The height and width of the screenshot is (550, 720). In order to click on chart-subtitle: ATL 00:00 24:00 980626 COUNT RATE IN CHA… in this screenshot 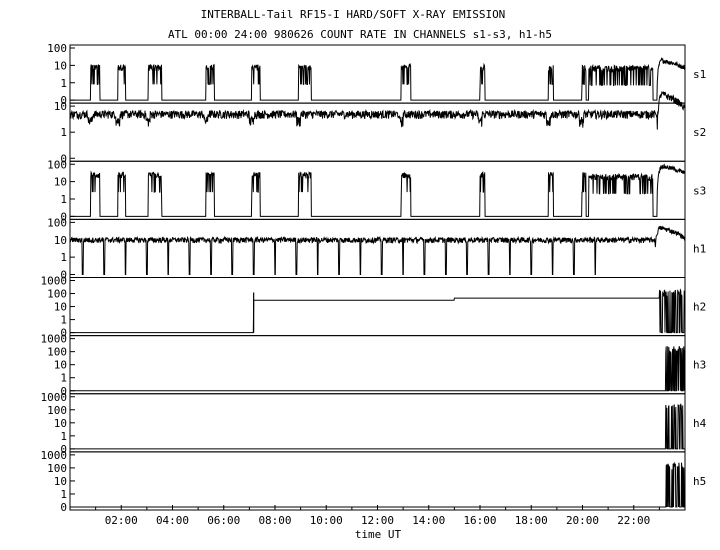, I will do `click(360, 34)`.